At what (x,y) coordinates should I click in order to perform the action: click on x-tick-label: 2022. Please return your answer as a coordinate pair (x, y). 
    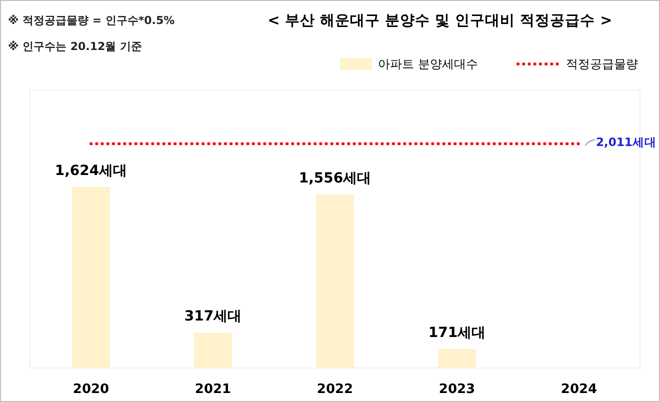
    Looking at the image, I should click on (335, 389).